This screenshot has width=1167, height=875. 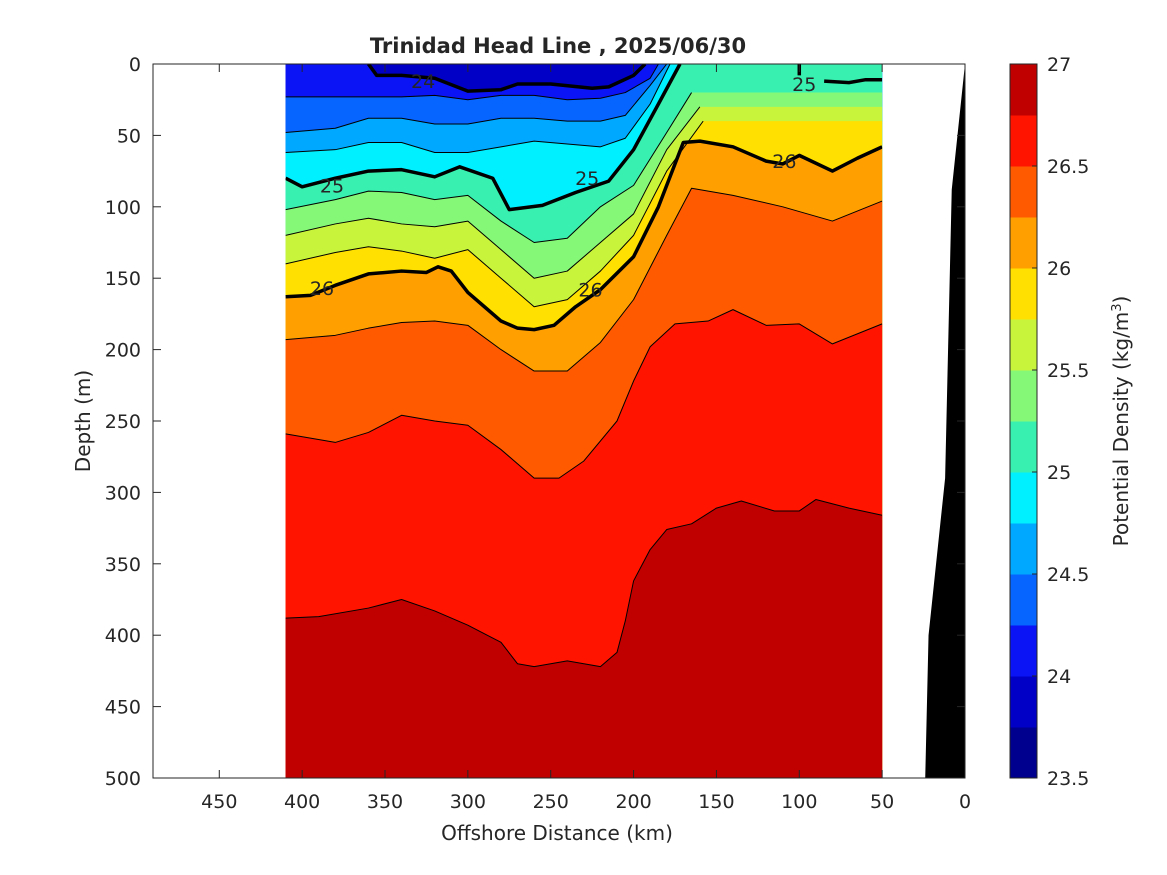 What do you see at coordinates (716, 802) in the screenshot?
I see `x-tick-label: 150` at bounding box center [716, 802].